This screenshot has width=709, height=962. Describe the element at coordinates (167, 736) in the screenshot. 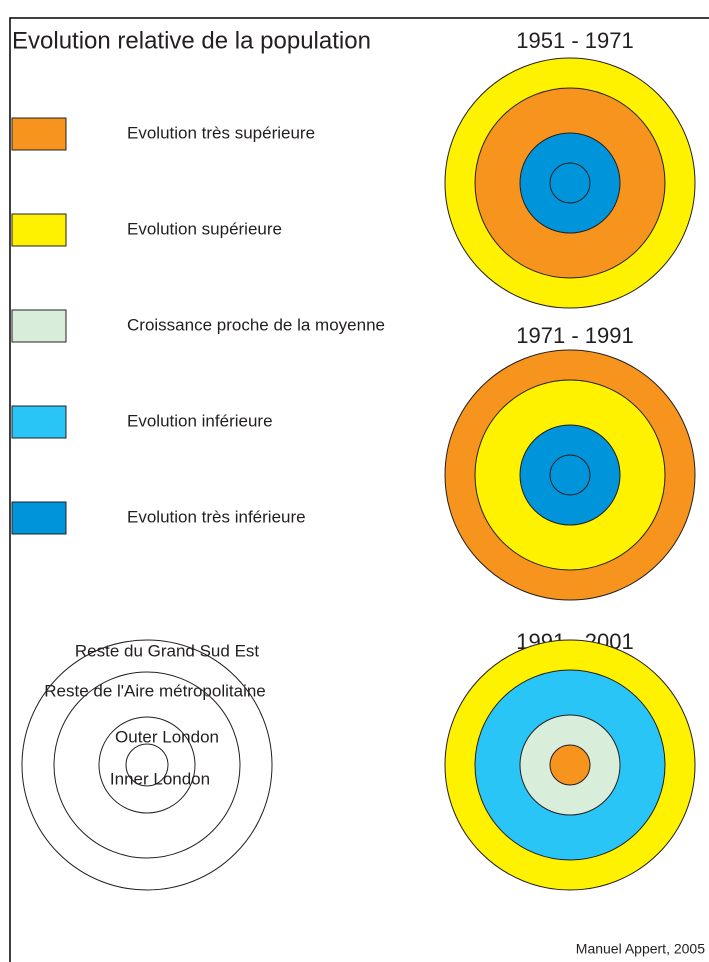

I see `zone-label: Outer London` at that location.